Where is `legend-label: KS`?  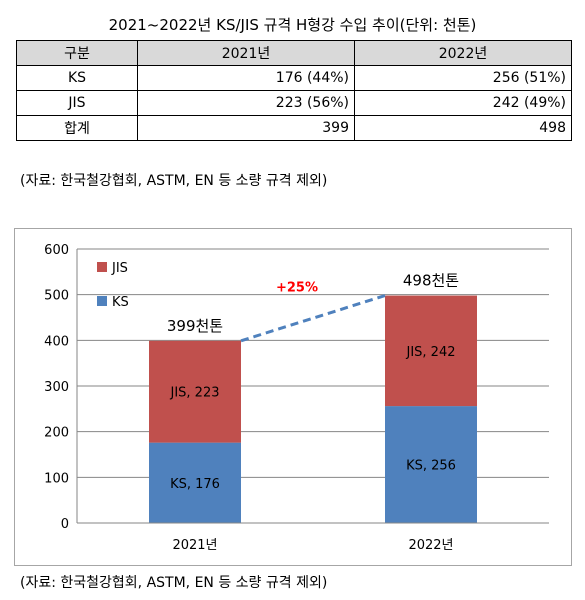
legend-label: KS is located at coordinates (120, 302).